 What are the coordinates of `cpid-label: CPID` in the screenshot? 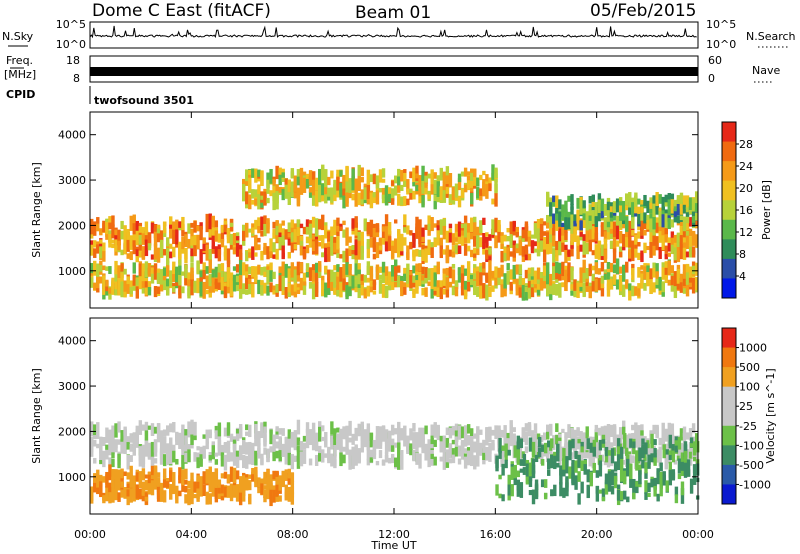 It's located at (20, 94).